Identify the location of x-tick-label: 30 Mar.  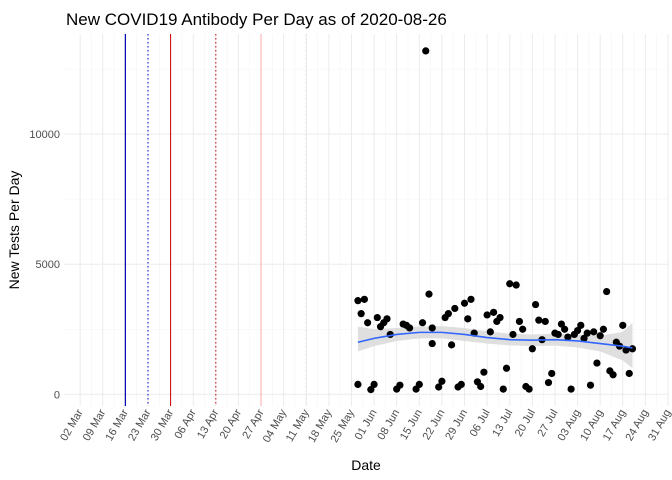
(163, 425).